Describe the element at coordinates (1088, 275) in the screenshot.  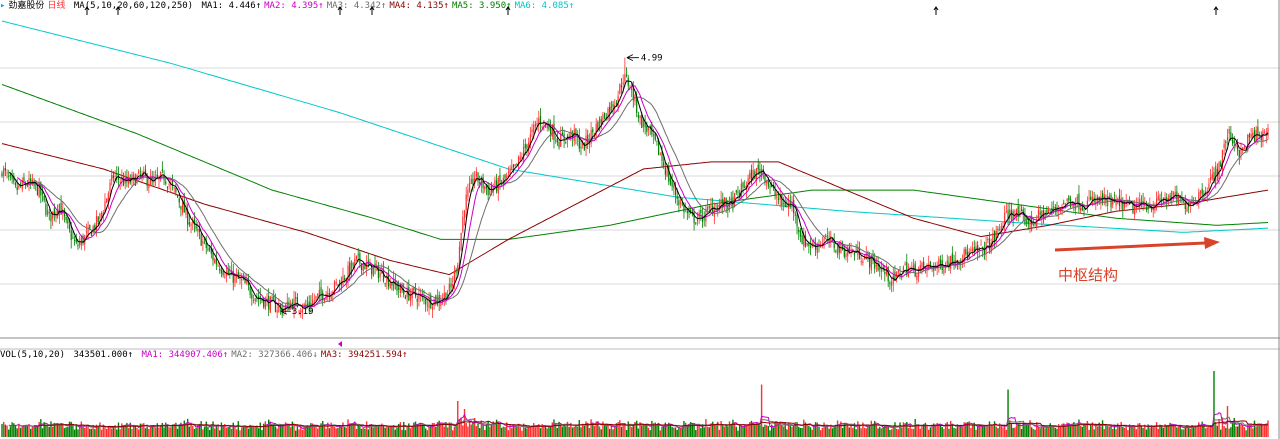
I see `pivot-text: 中枢结构` at that location.